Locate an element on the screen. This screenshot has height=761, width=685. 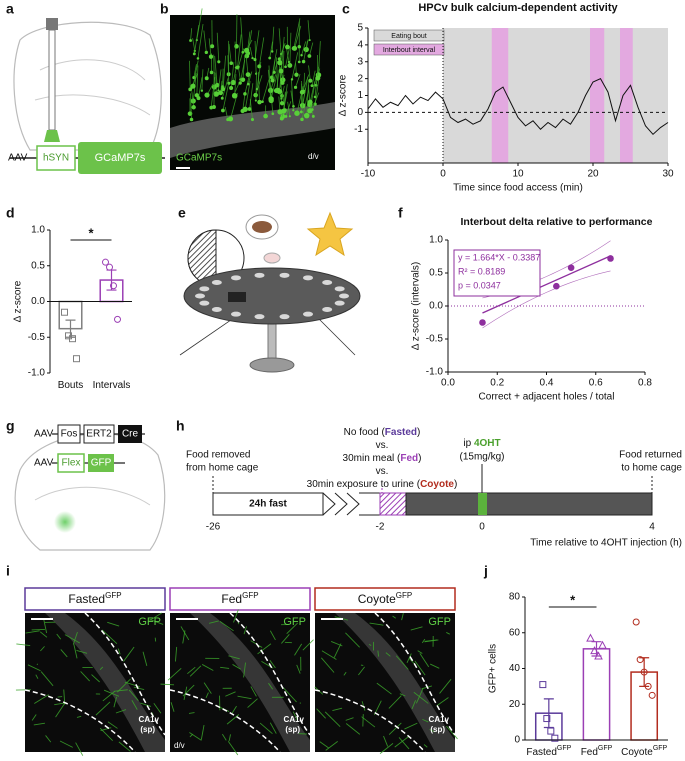
significance-label: * is located at coordinates (91, 232).